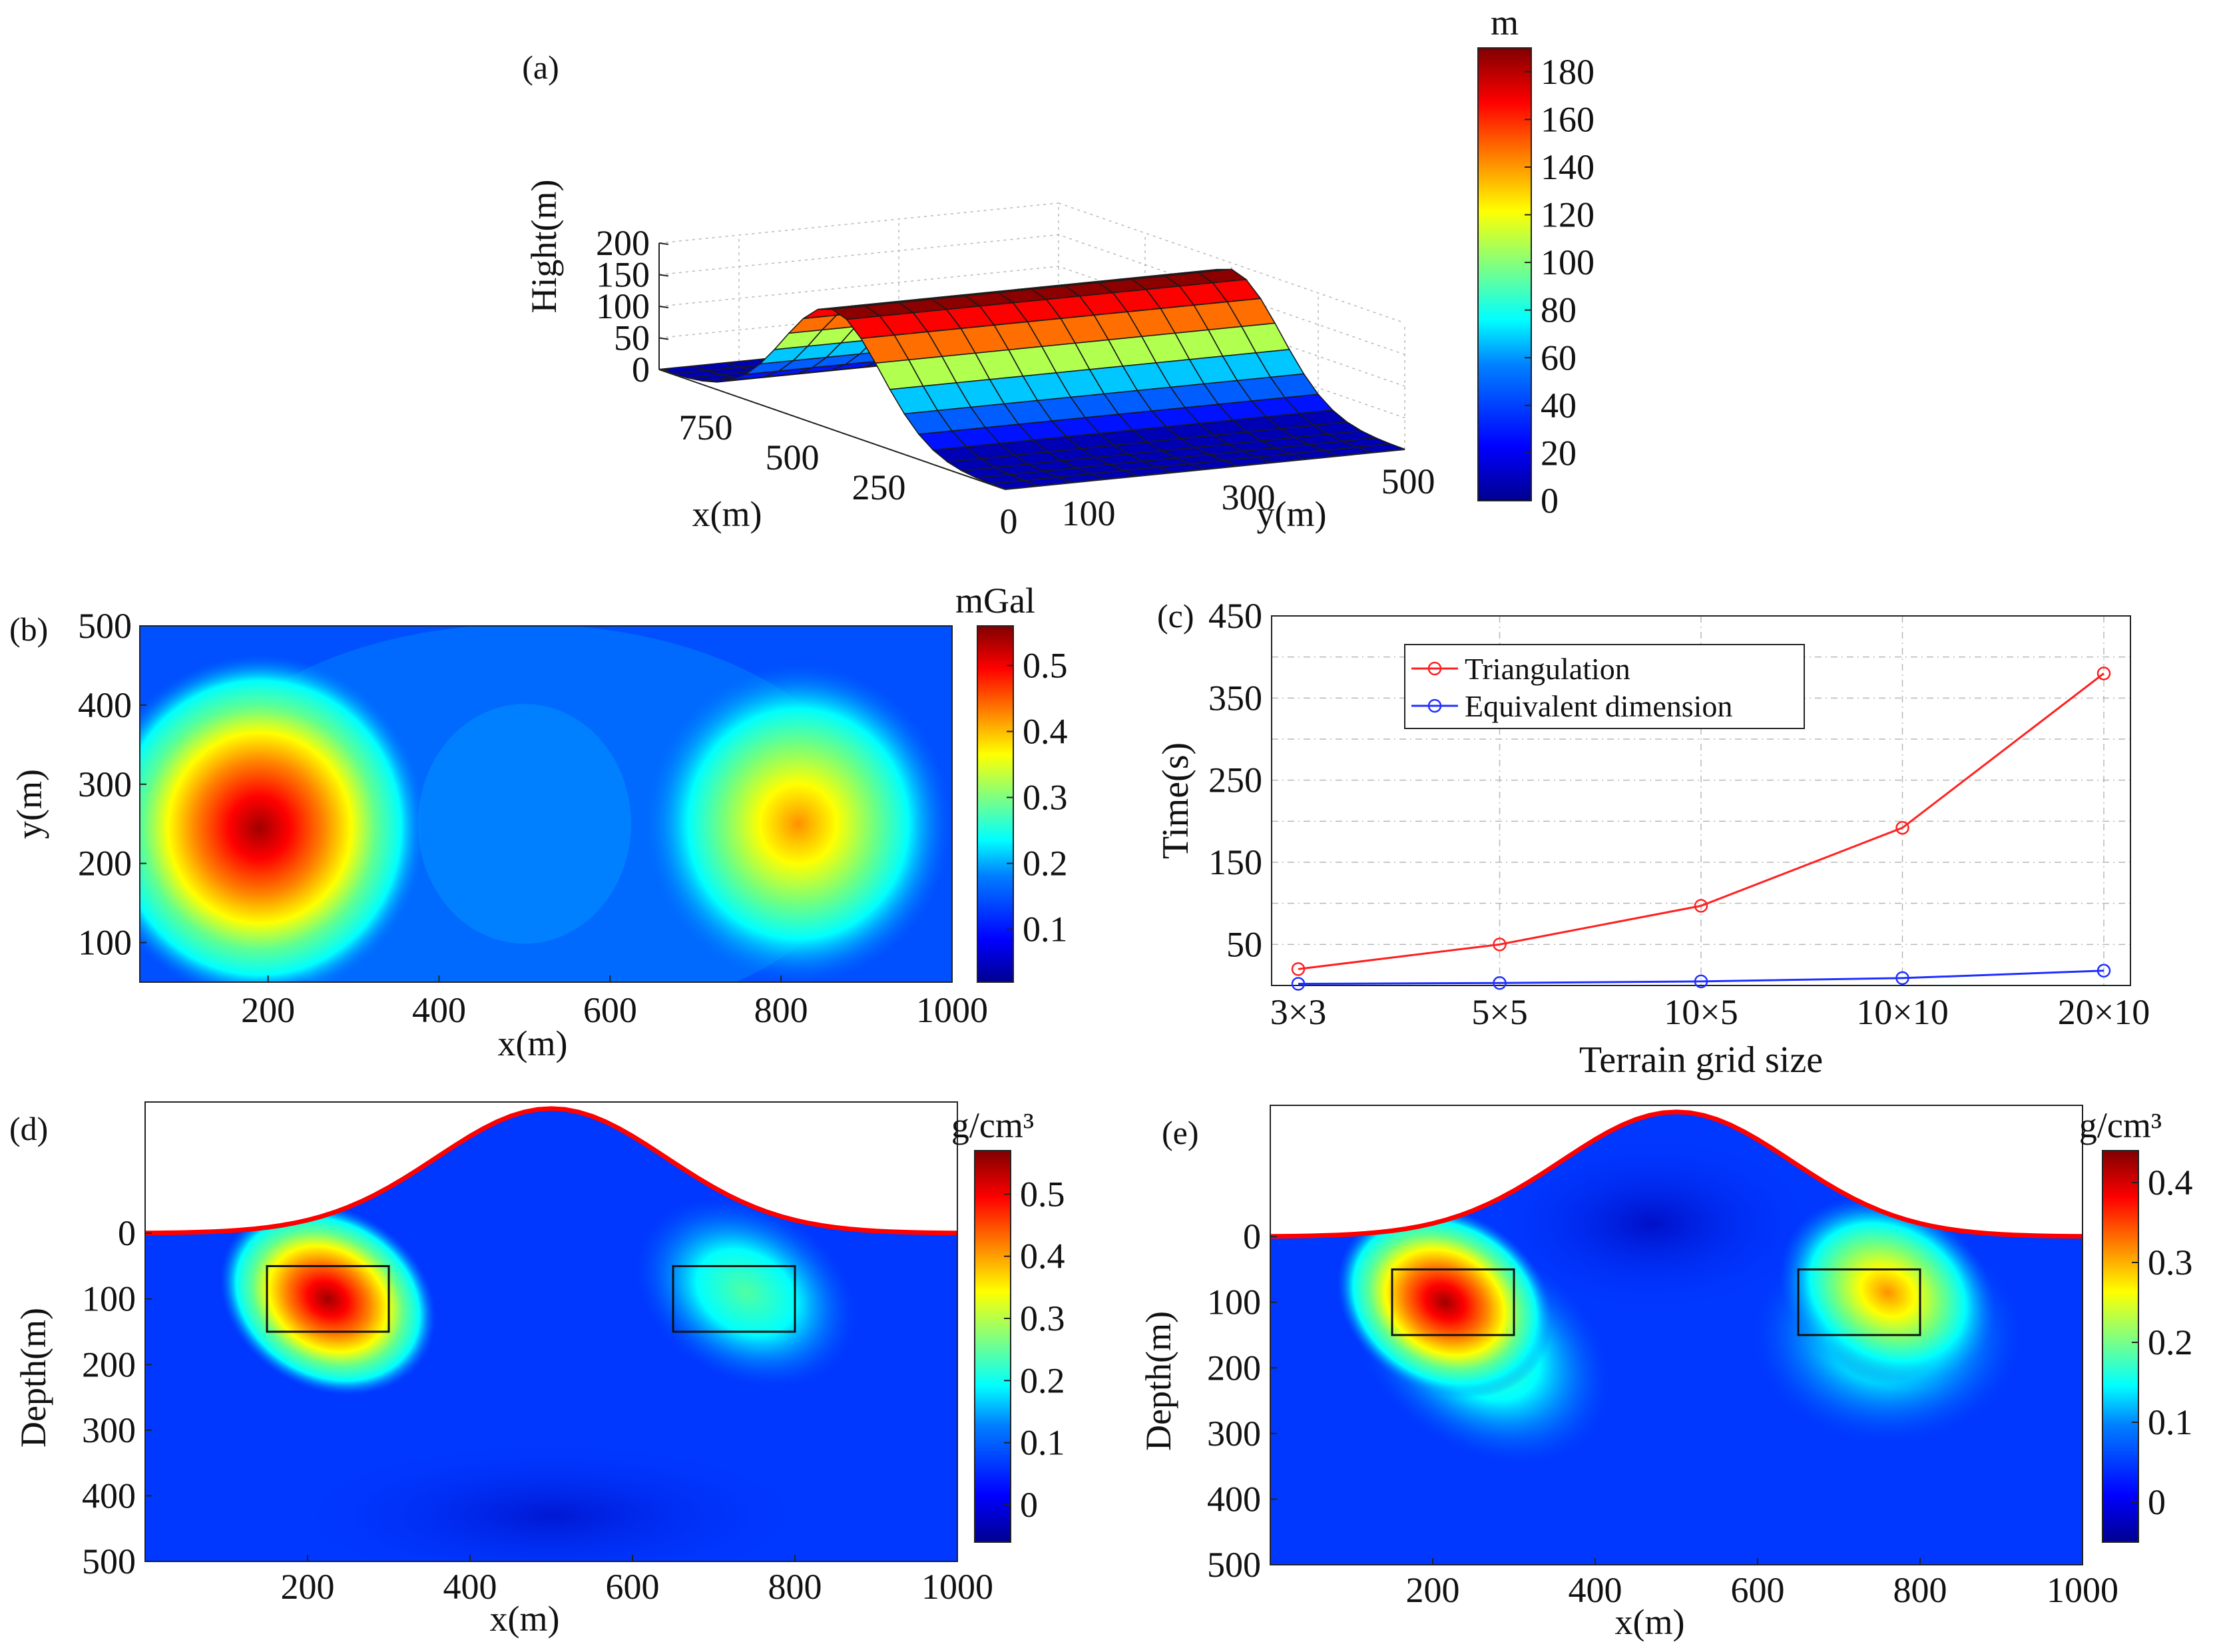  I want to click on panel-label: (a), so click(540, 67).